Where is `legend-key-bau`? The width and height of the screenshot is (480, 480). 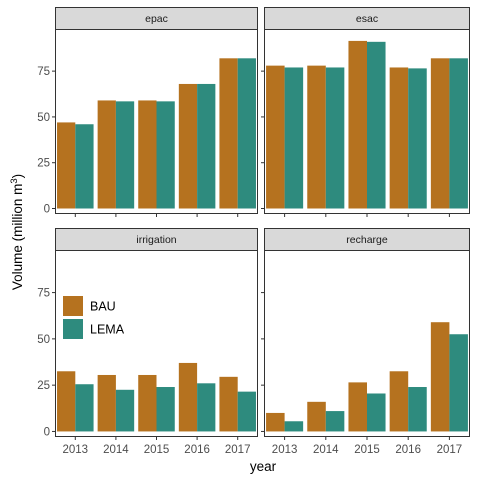
legend-key-bau is located at coordinates (73, 306).